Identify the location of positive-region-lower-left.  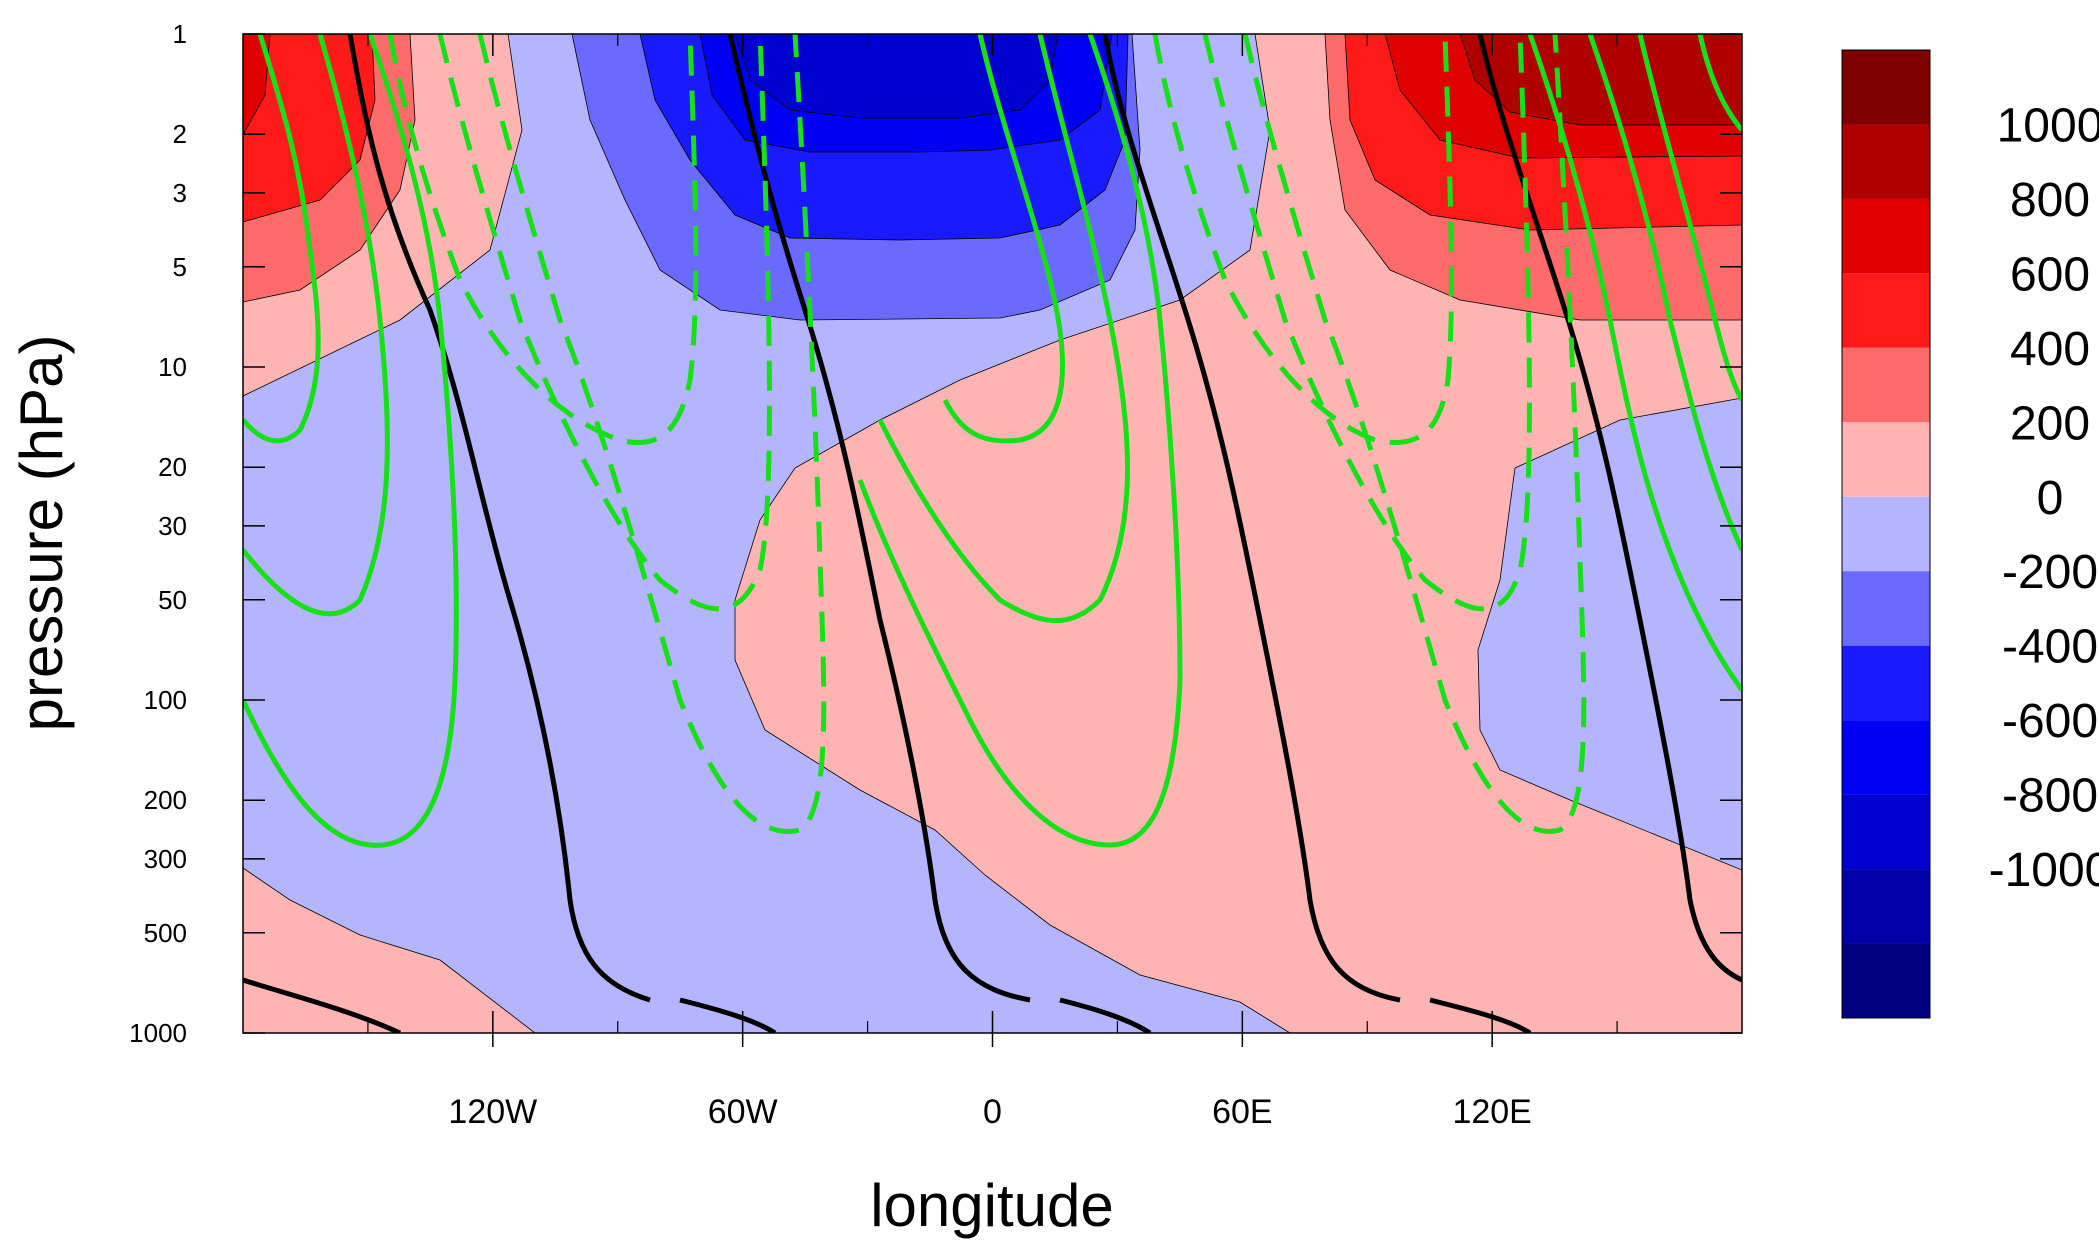
(389, 950).